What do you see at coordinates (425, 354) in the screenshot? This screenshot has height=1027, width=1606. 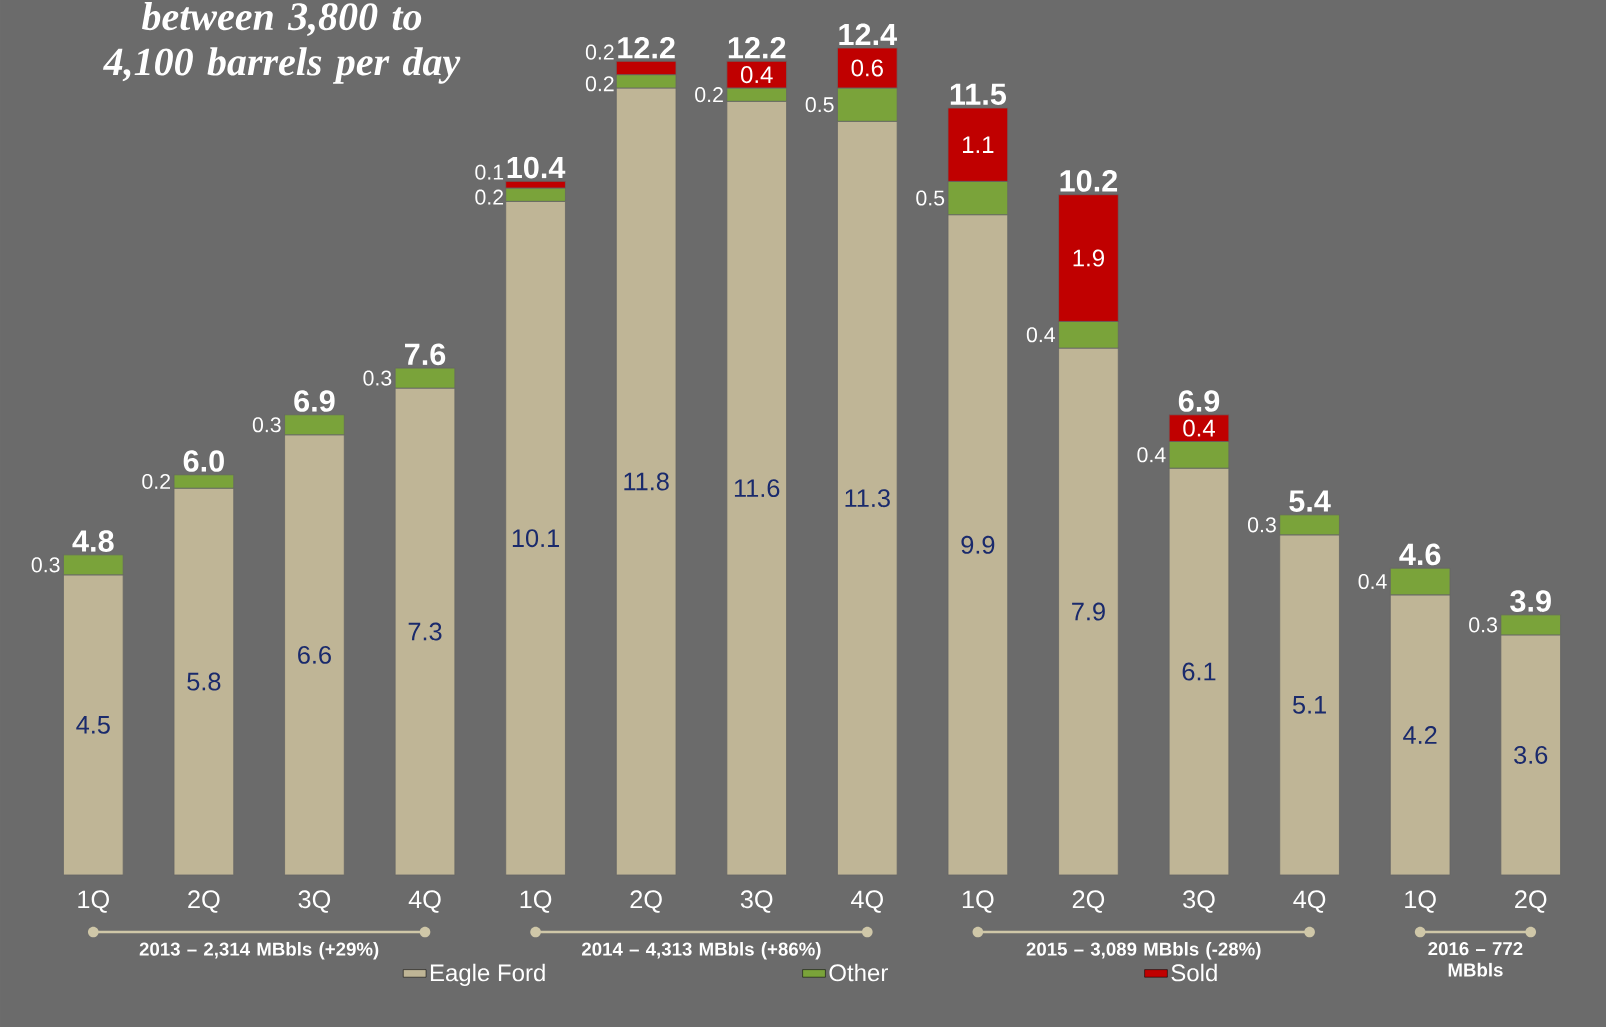 I see `total-label: 7.6` at bounding box center [425, 354].